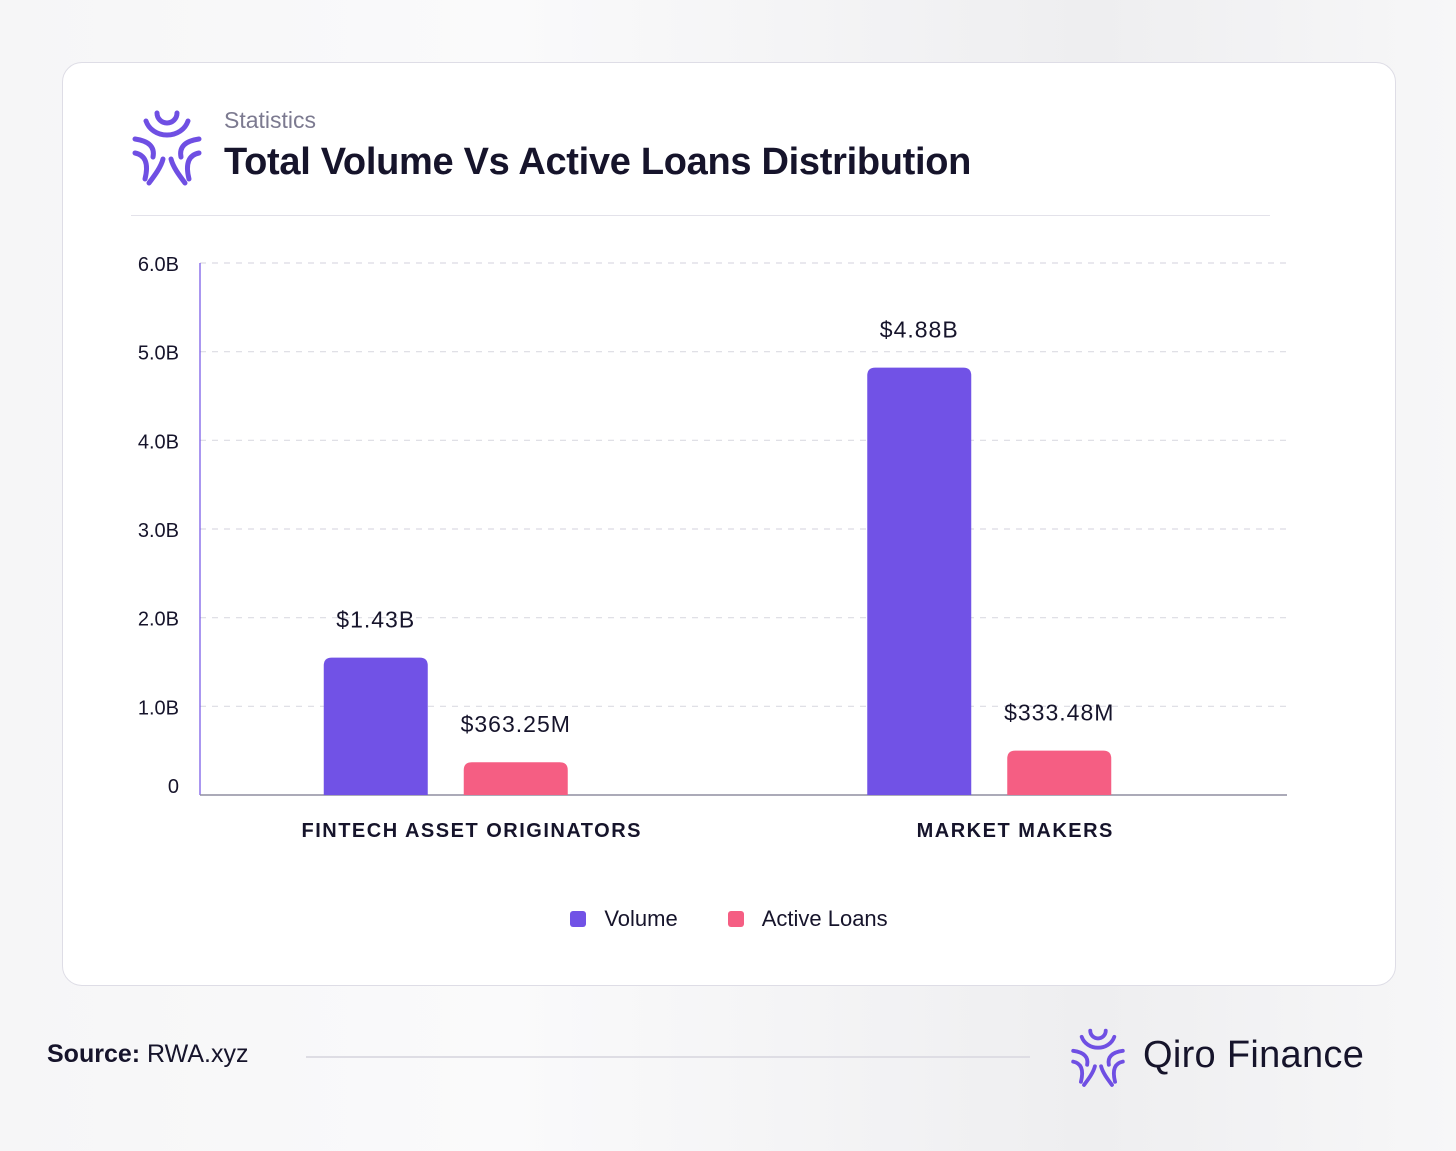 The width and height of the screenshot is (1456, 1151). I want to click on bar-data-label: $333.48M, so click(1059, 713).